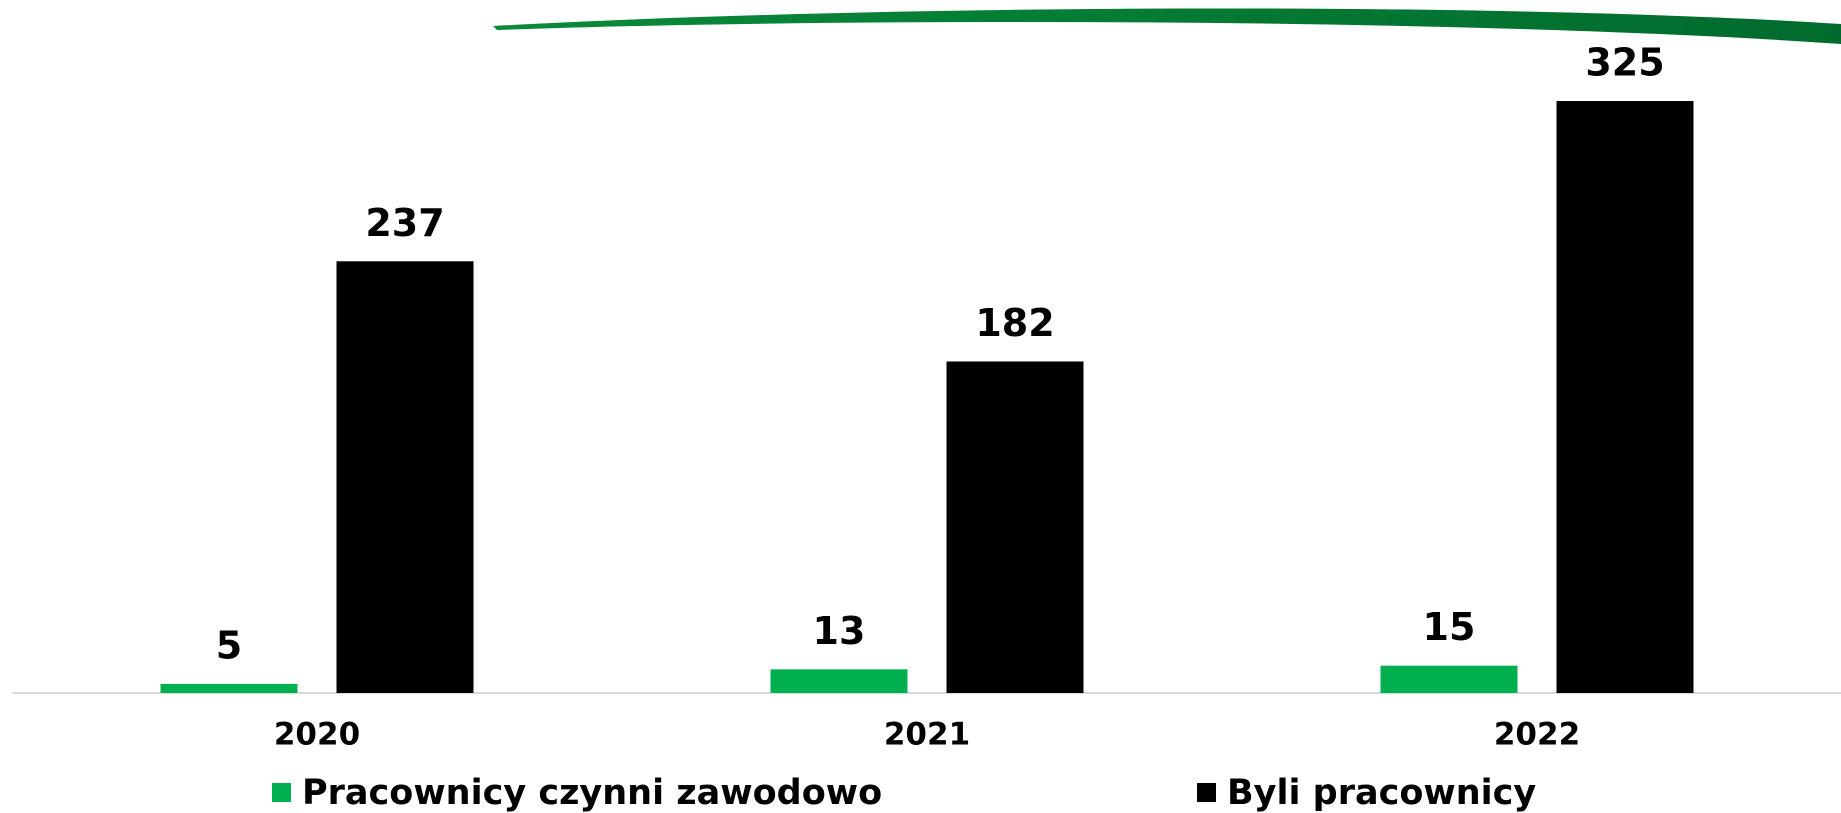  Describe the element at coordinates (927, 735) in the screenshot. I see `x-tick-label: 2021` at that location.